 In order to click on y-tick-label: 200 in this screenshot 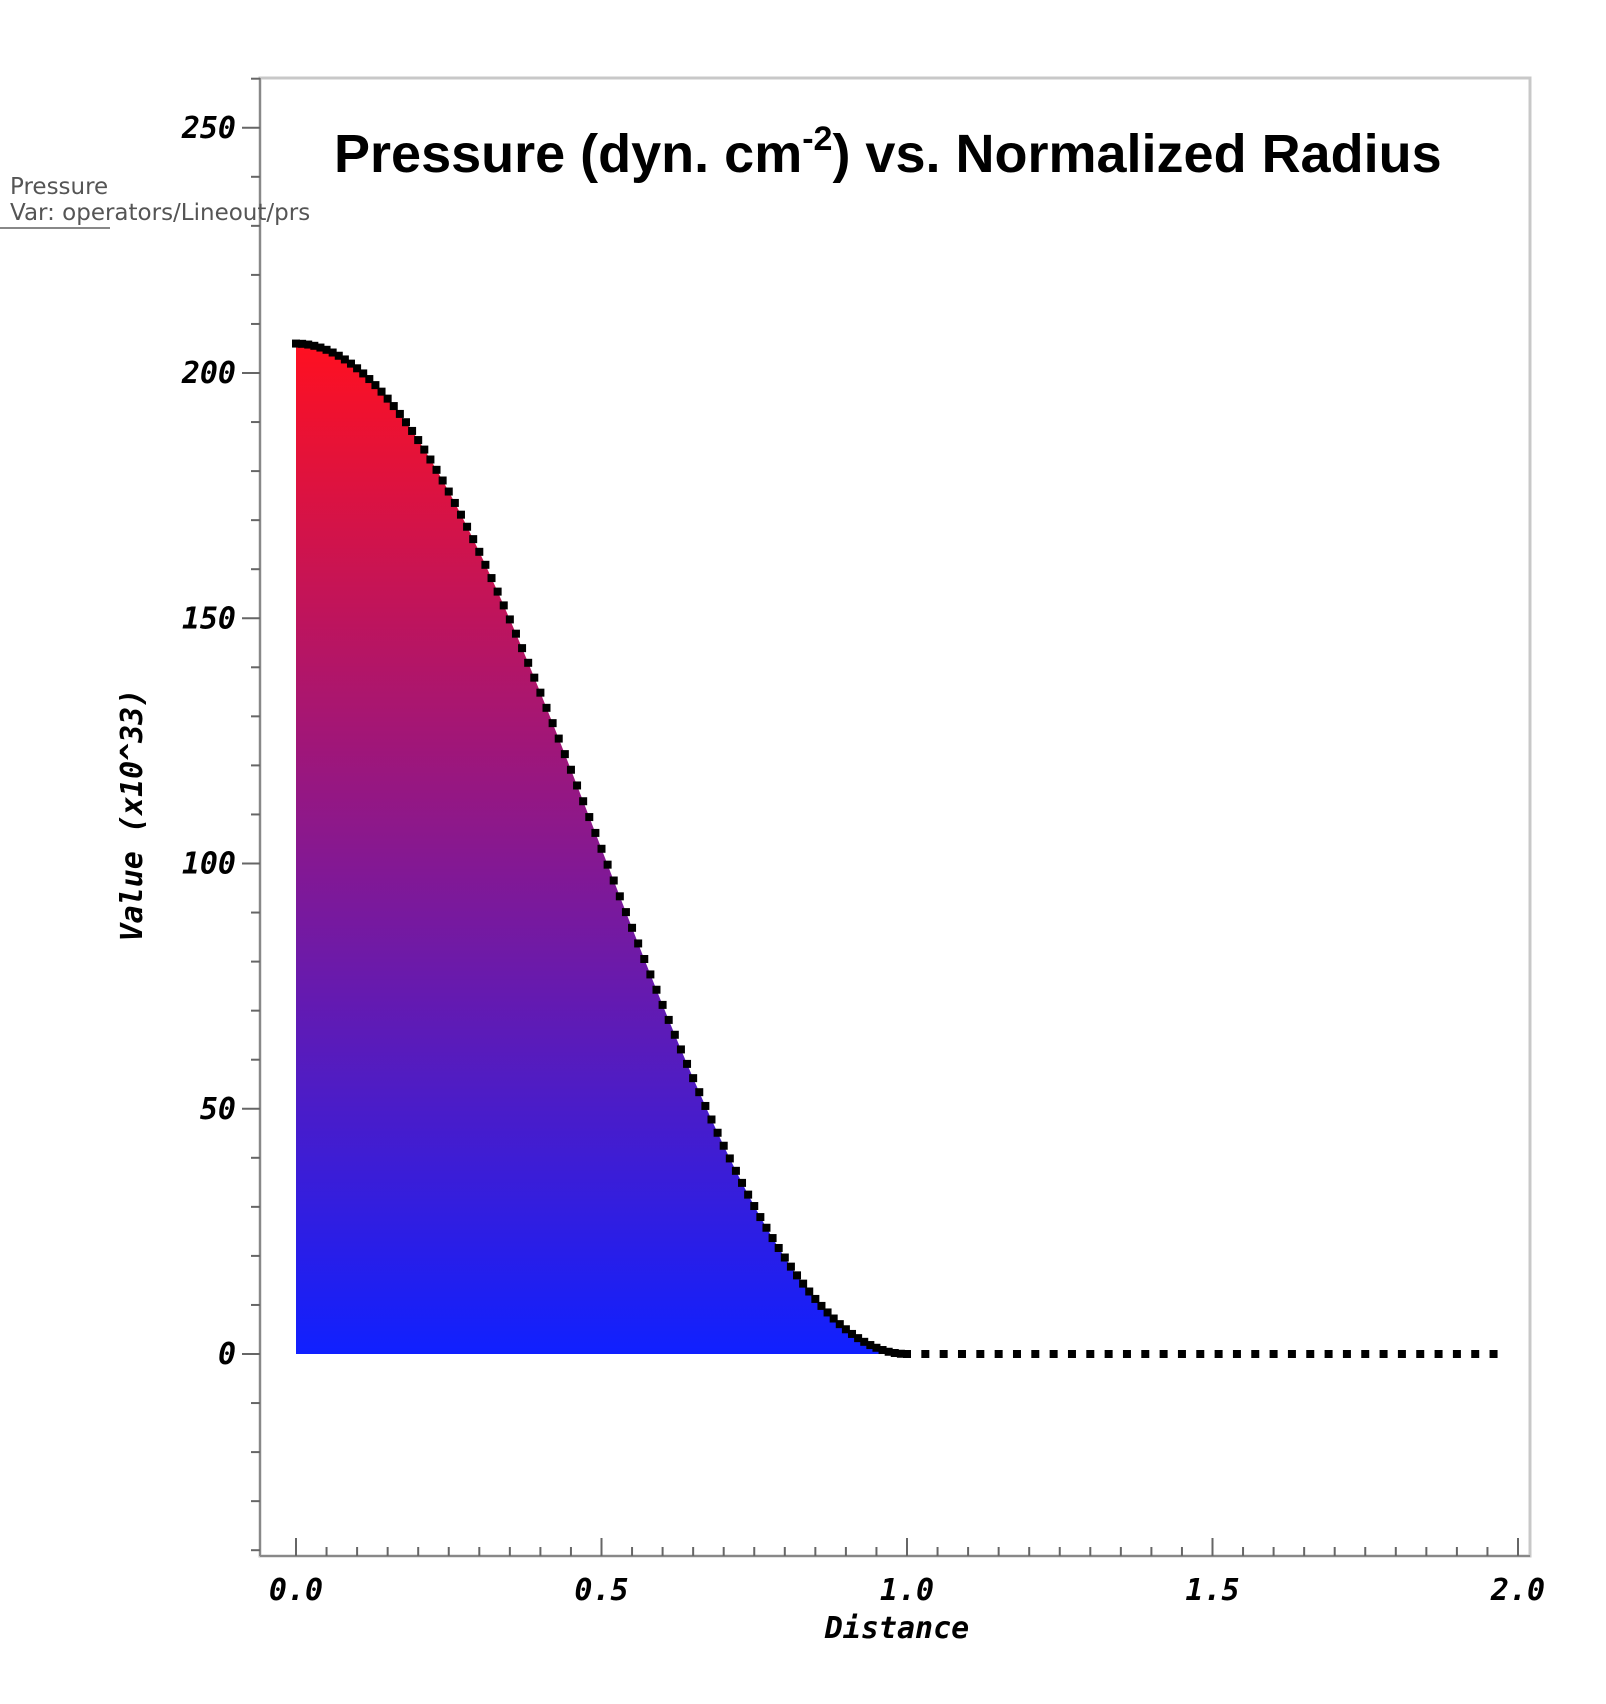, I will do `click(208, 373)`.